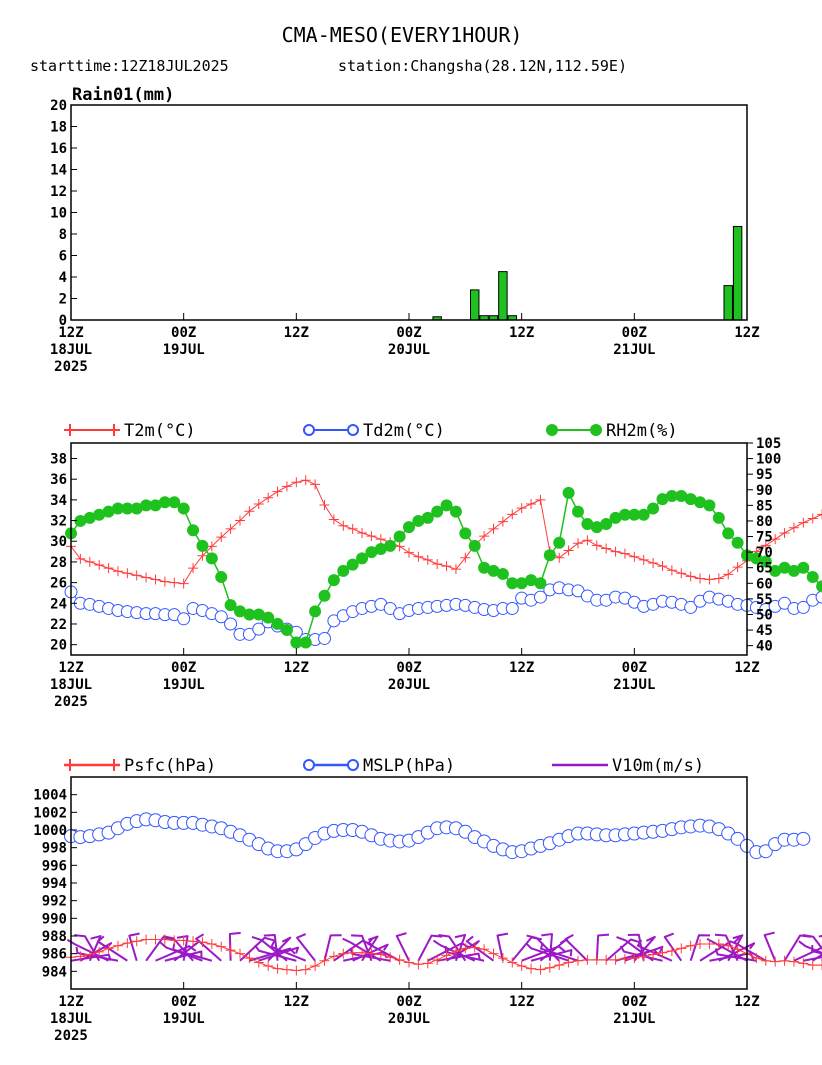 This screenshot has height=1065, width=822. Describe the element at coordinates (765, 851) in the screenshot. I see `mslp-point` at that location.